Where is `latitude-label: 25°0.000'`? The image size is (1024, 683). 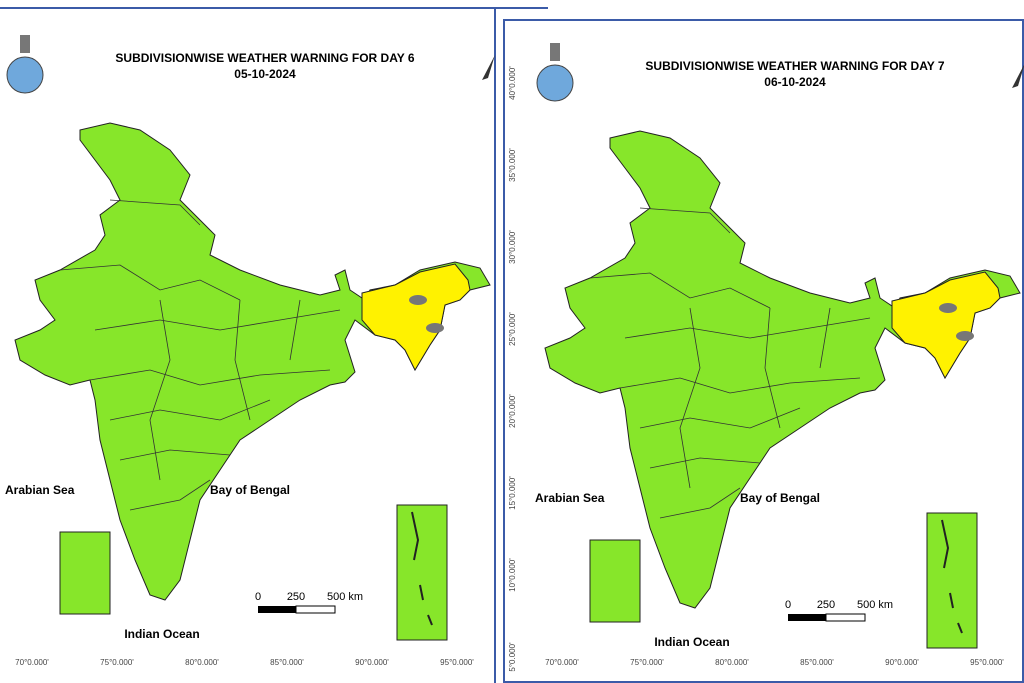
latitude-label: 25°0.000' is located at coordinates (512, 329).